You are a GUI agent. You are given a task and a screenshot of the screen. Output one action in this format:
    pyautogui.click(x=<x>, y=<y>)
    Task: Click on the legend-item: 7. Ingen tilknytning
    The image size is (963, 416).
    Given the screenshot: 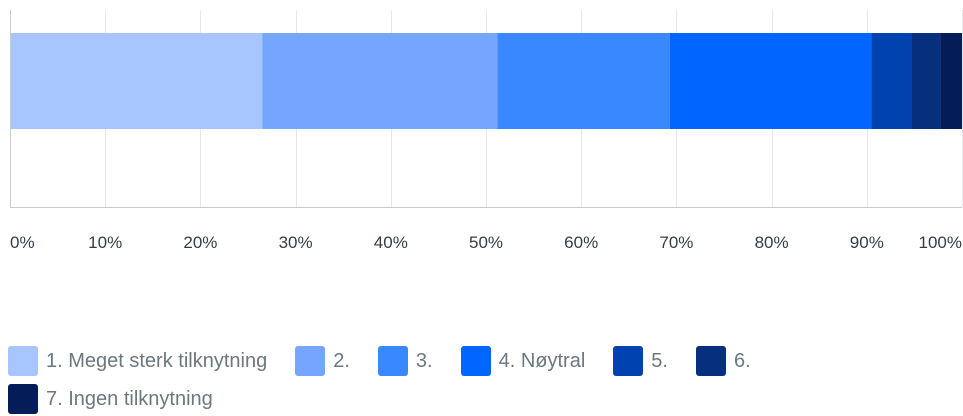 What is the action you would take?
    pyautogui.click(x=110, y=399)
    